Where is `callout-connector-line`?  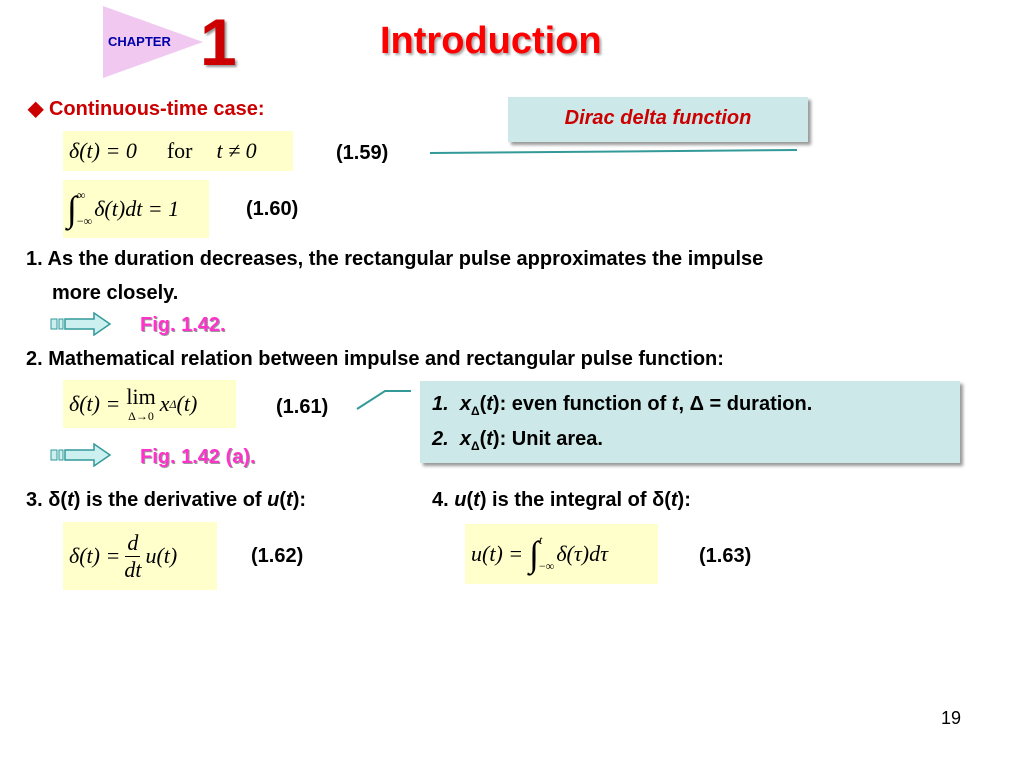 callout-connector-line is located at coordinates (613, 151).